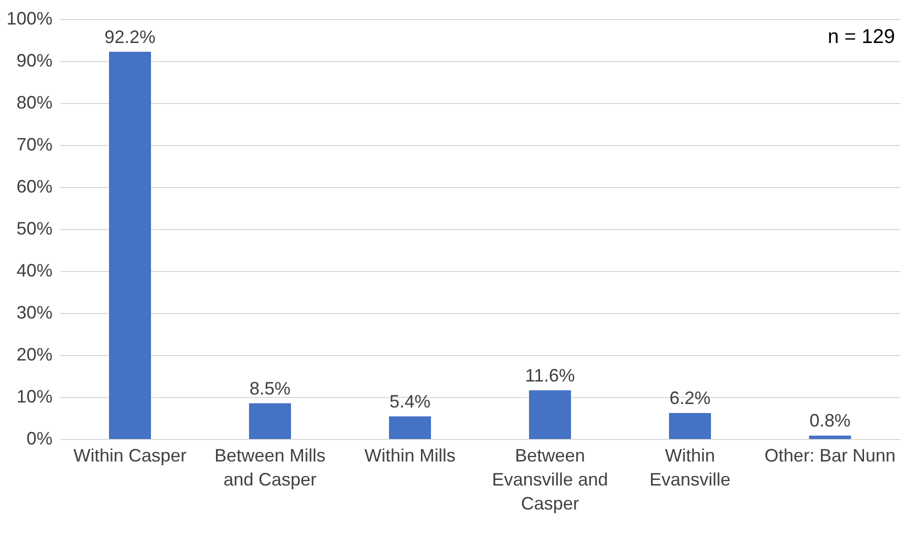 This screenshot has height=543, width=918. Describe the element at coordinates (690, 398) in the screenshot. I see `data-label: 6.2%` at that location.